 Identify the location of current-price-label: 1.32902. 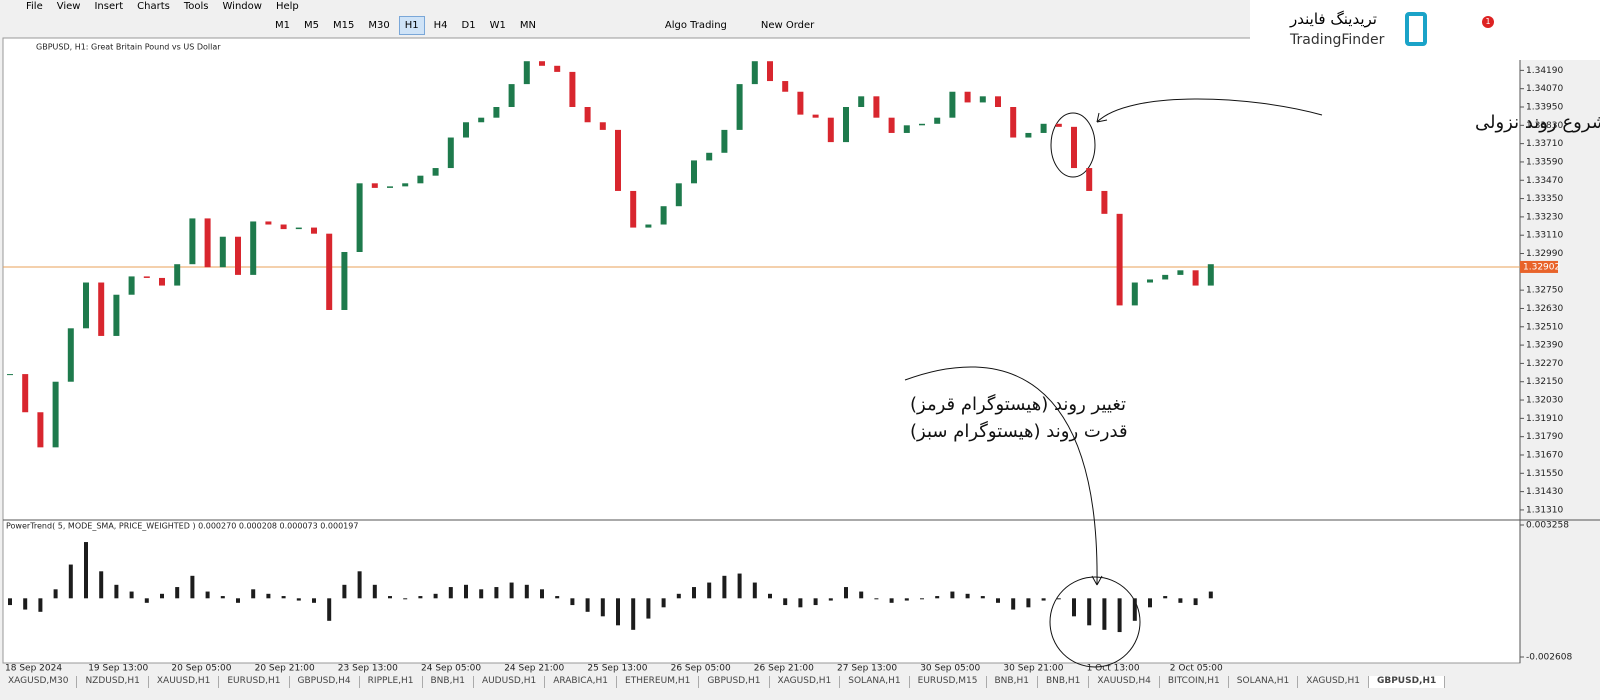
(1541, 267).